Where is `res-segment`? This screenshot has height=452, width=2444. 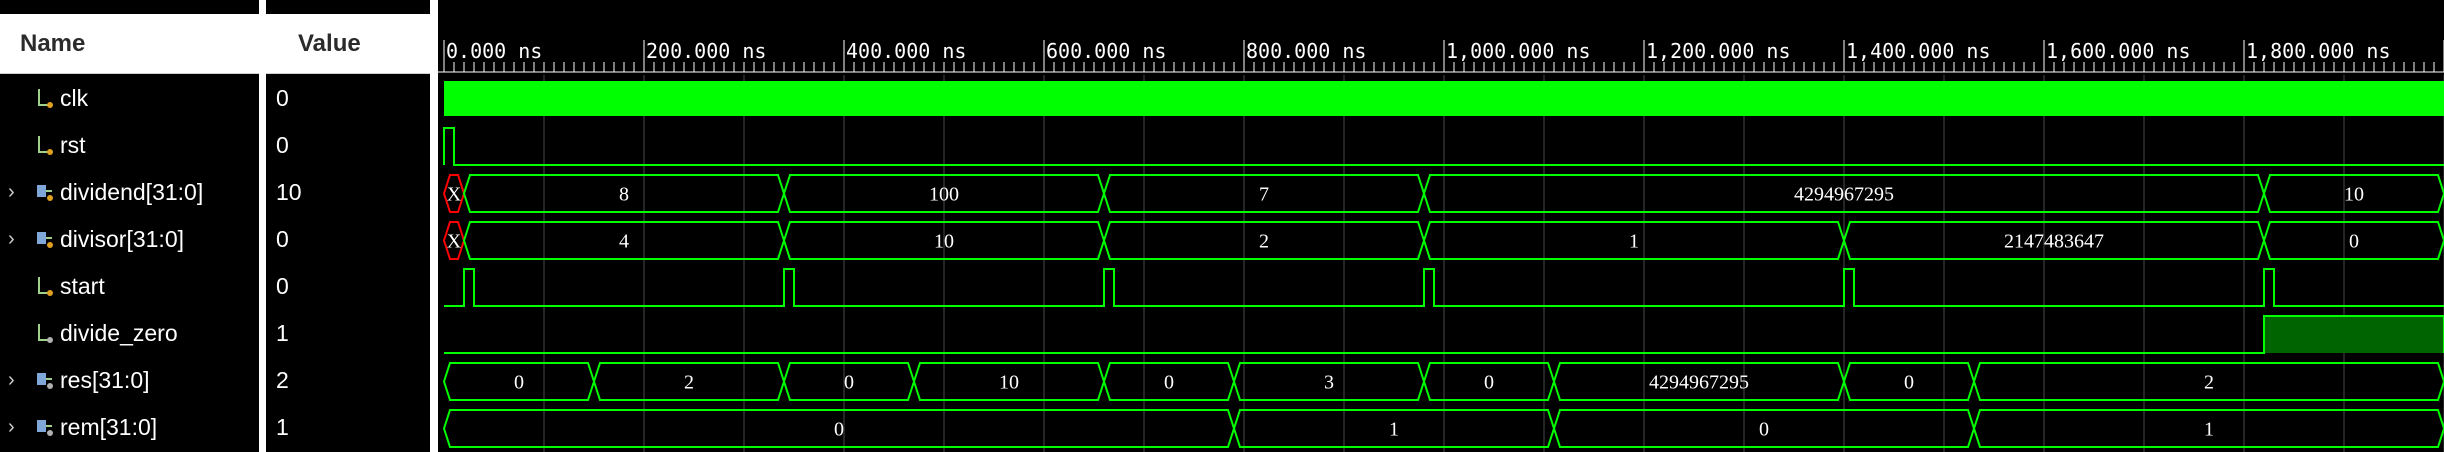
res-segment is located at coordinates (2208, 381).